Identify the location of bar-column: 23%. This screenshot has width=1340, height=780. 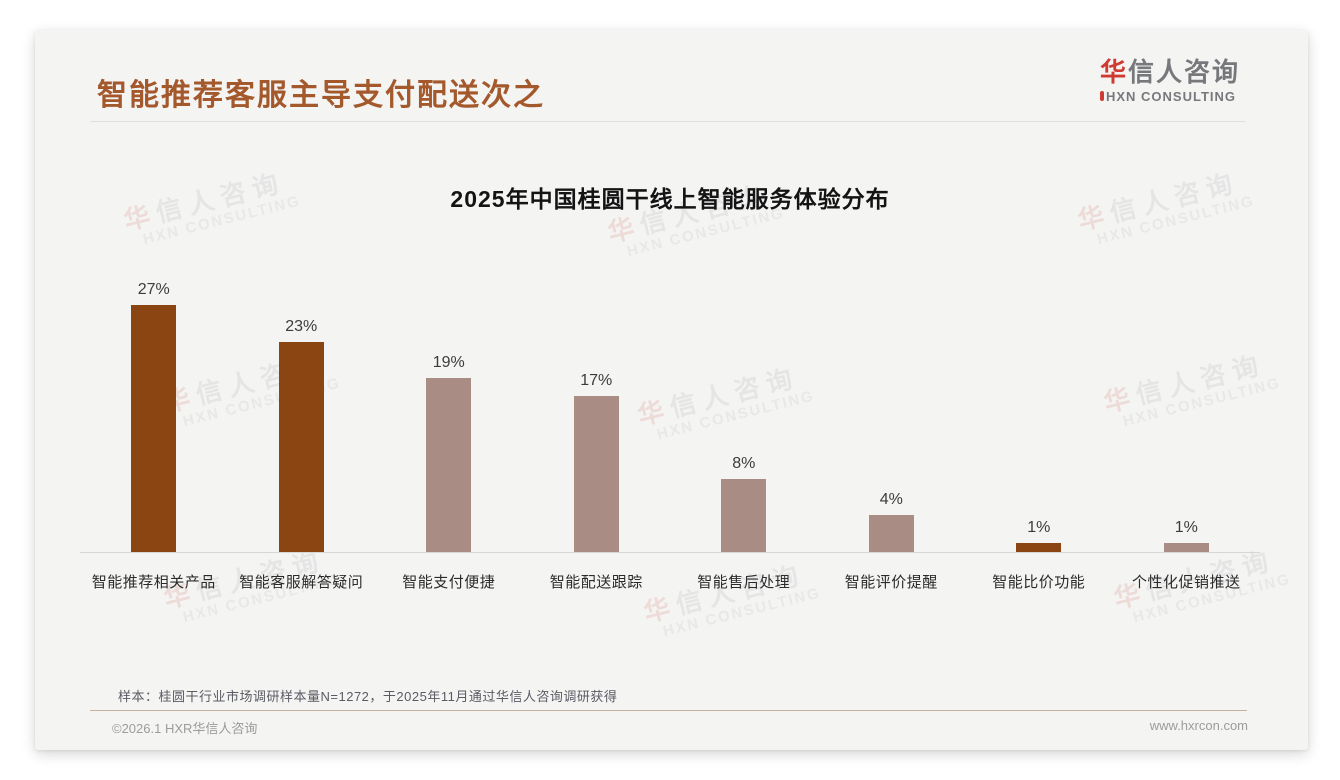
(302, 435).